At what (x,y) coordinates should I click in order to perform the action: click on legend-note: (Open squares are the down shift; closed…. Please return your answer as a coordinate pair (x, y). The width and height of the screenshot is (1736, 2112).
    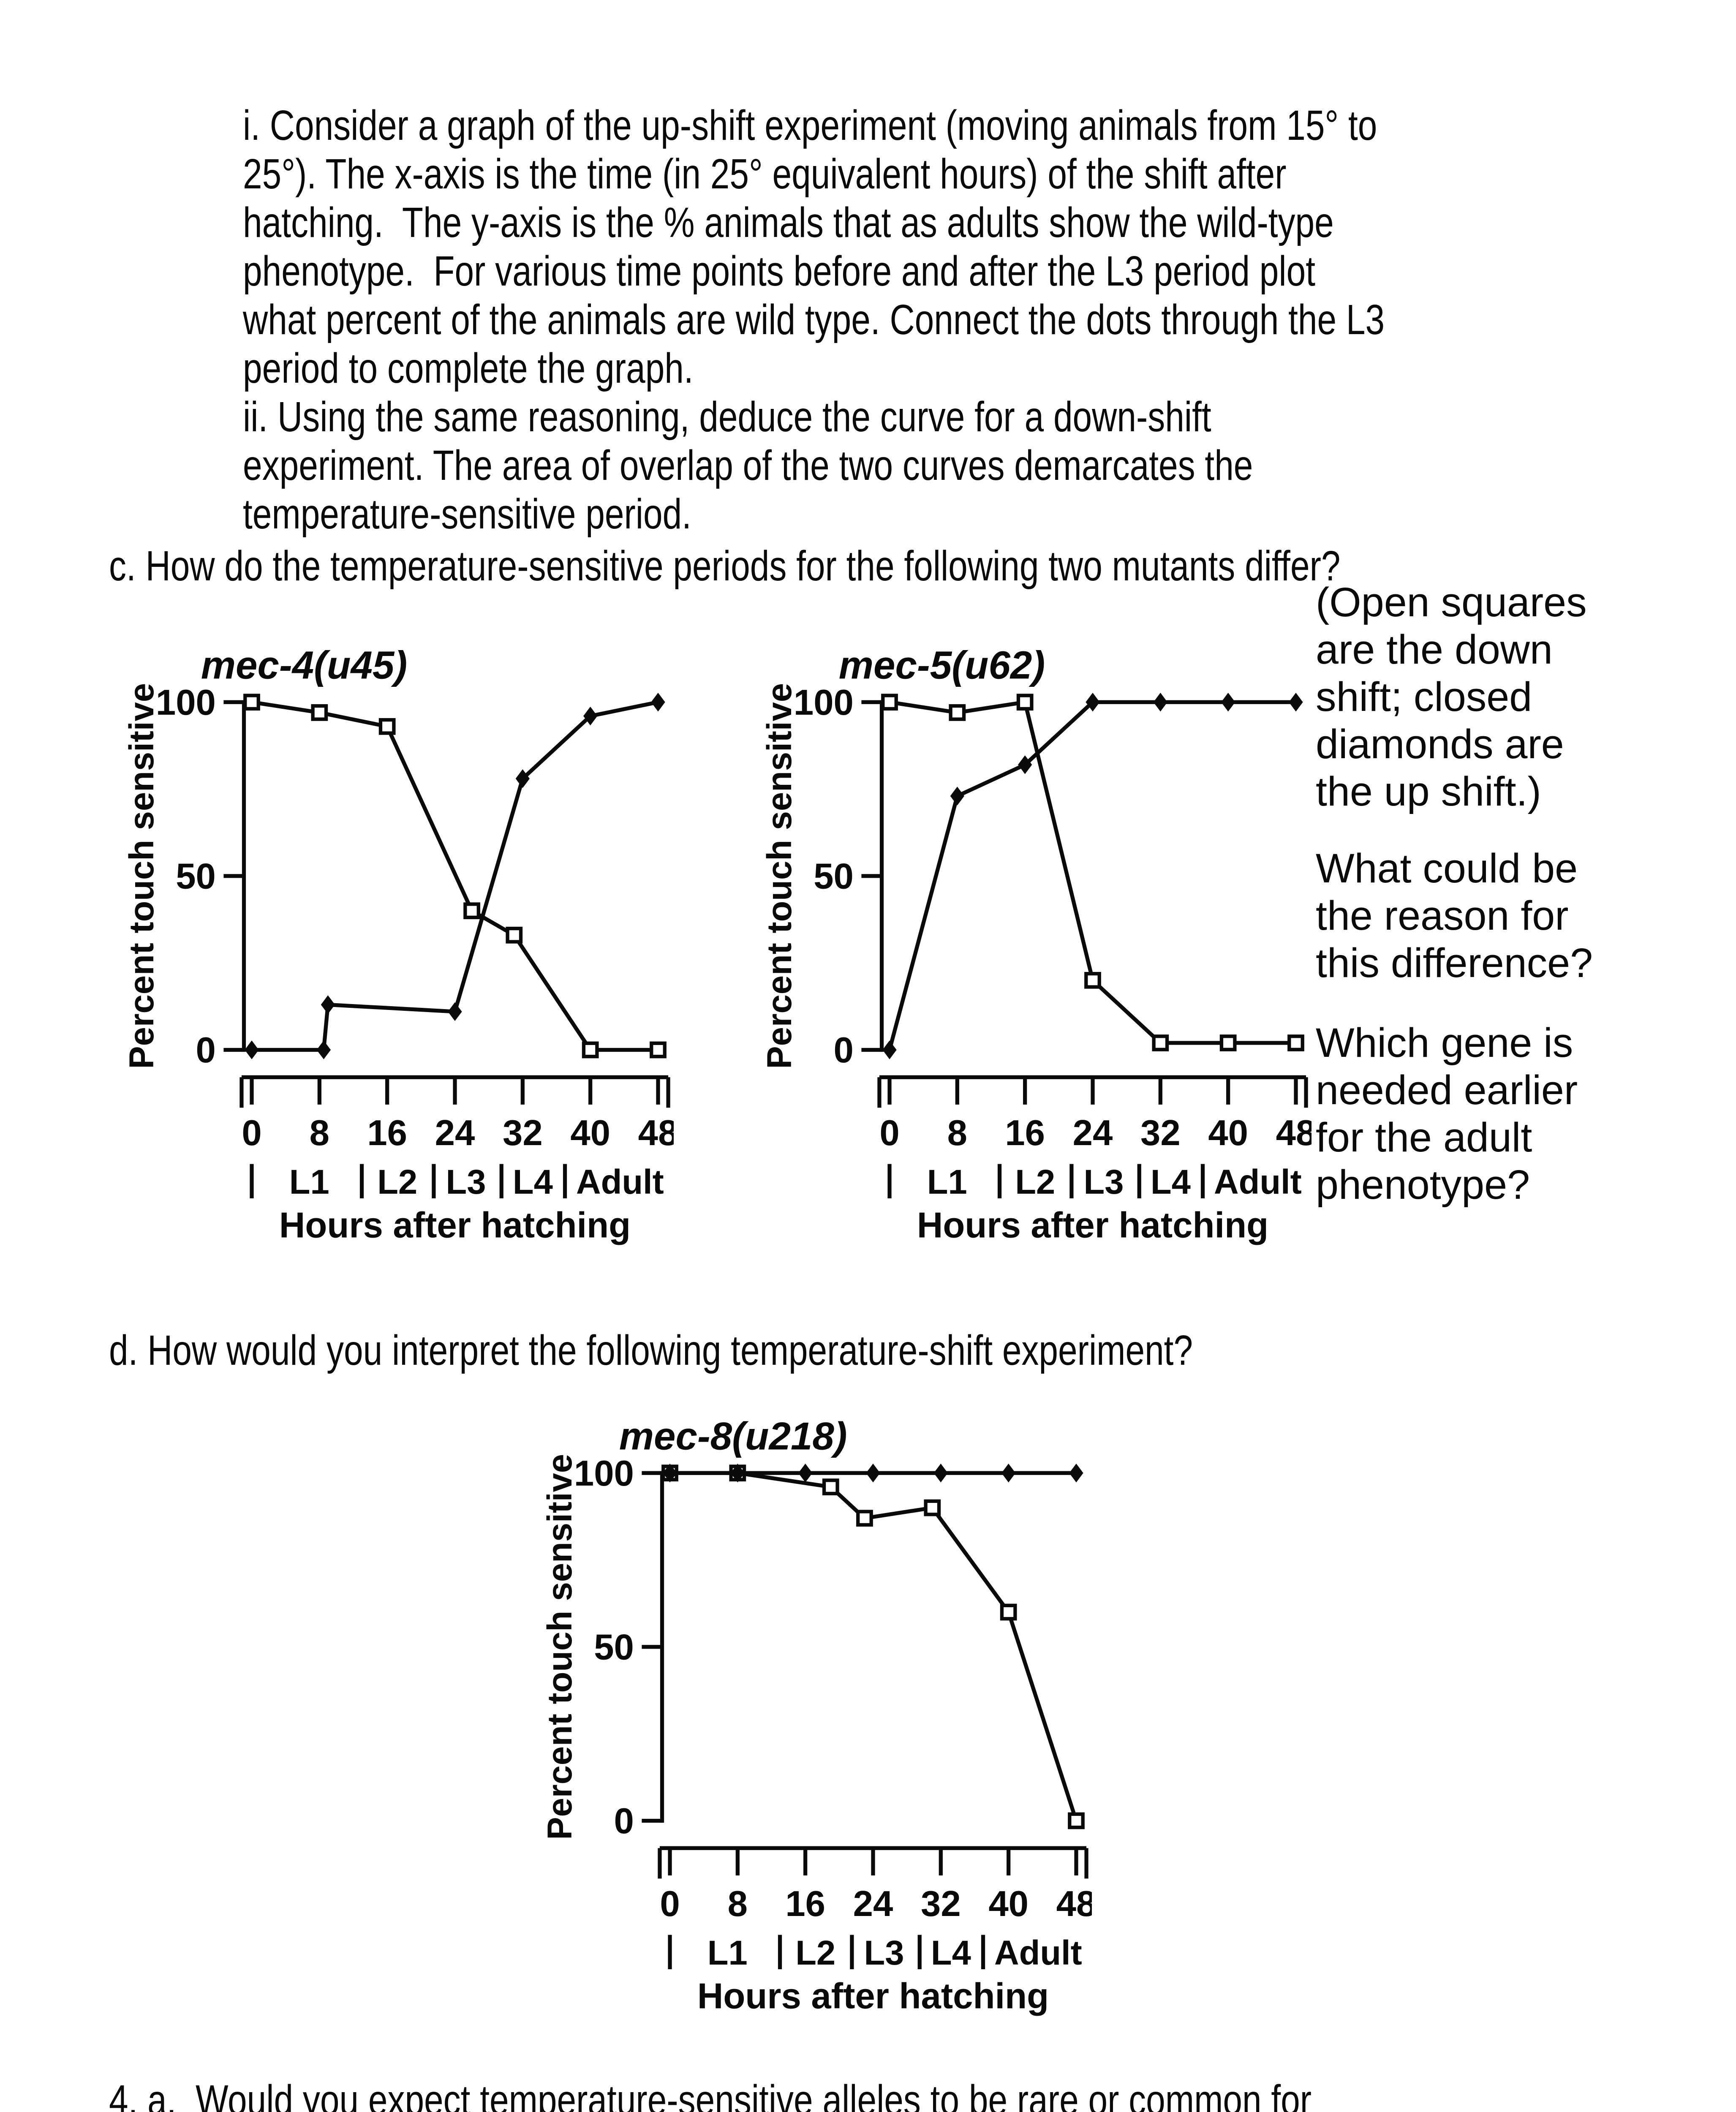
    Looking at the image, I should click on (1451, 696).